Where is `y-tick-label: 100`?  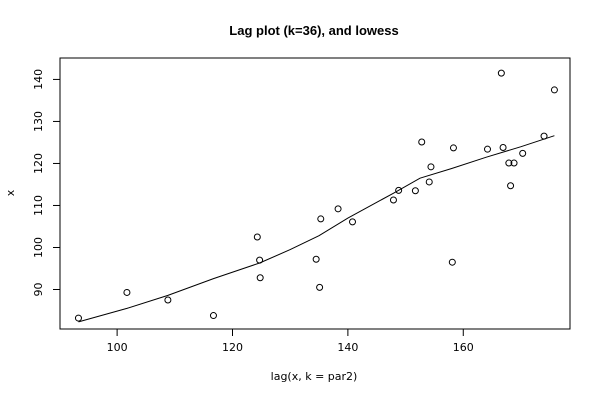 y-tick-label: 100 is located at coordinates (38, 247).